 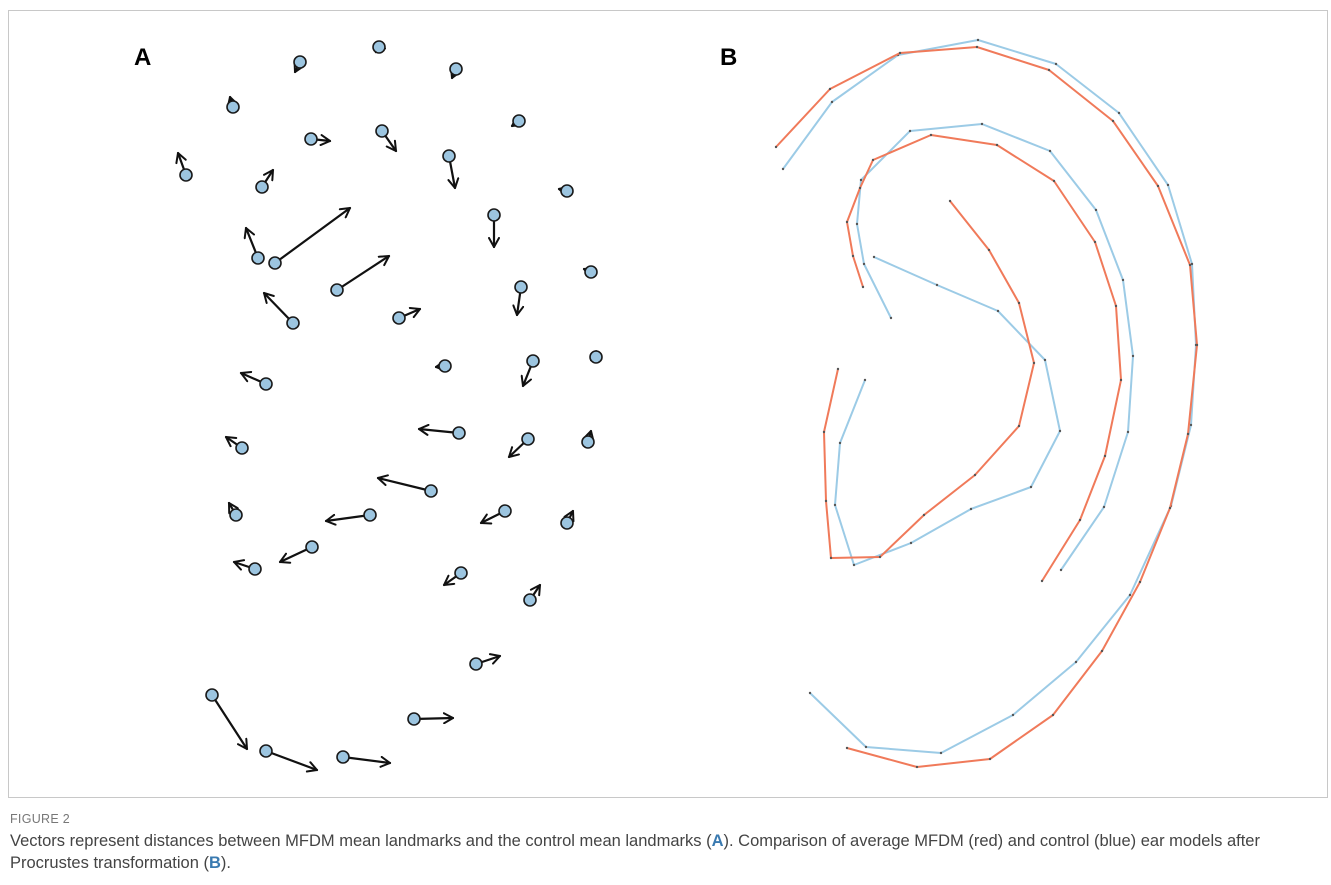 I want to click on caption-part-3: )., so click(x=225, y=863).